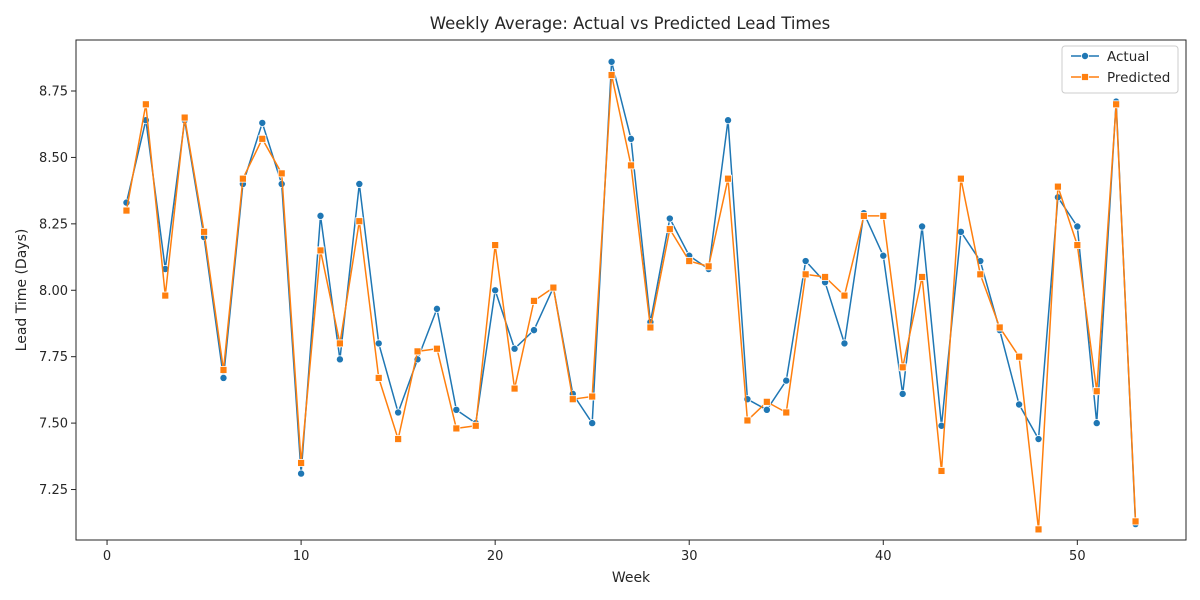 The image size is (1200, 600). Describe the element at coordinates (1085, 56) in the screenshot. I see `legend-marker-actual` at that location.